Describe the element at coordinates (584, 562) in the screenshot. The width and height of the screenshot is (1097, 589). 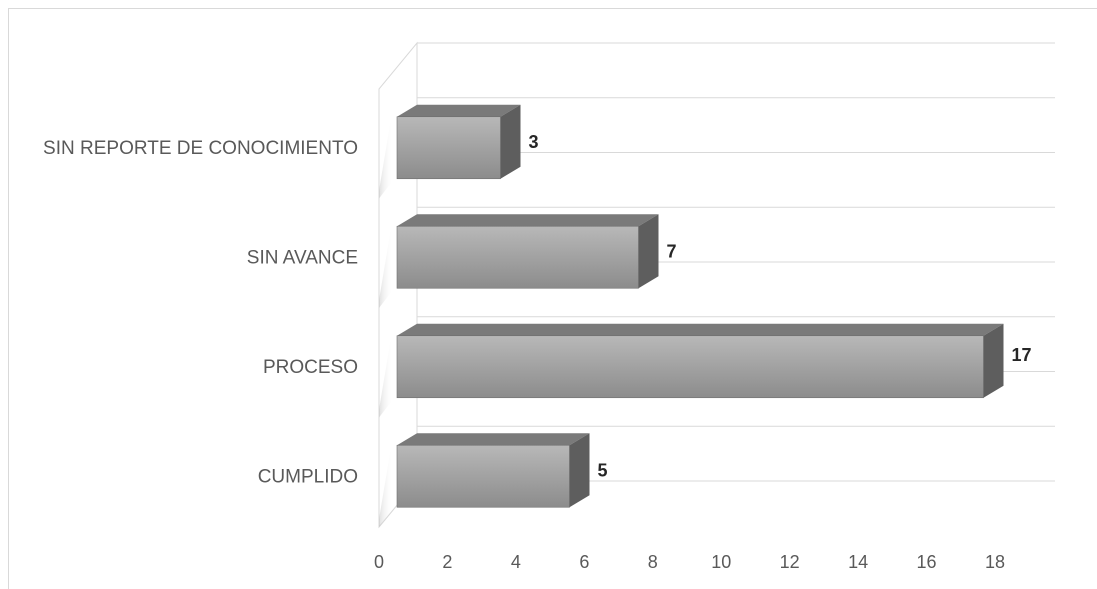
I see `x-tick-label: 6` at that location.